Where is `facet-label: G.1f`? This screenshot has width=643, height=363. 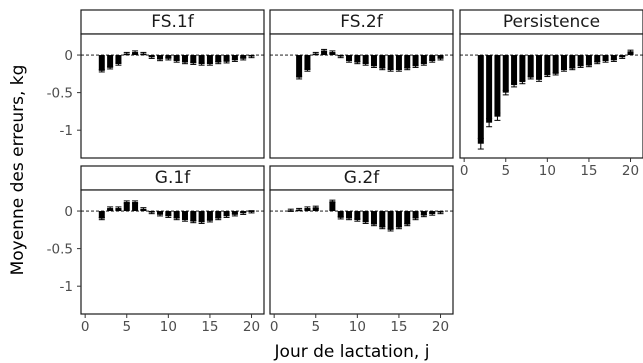
facet-label: G.1f is located at coordinates (173, 178).